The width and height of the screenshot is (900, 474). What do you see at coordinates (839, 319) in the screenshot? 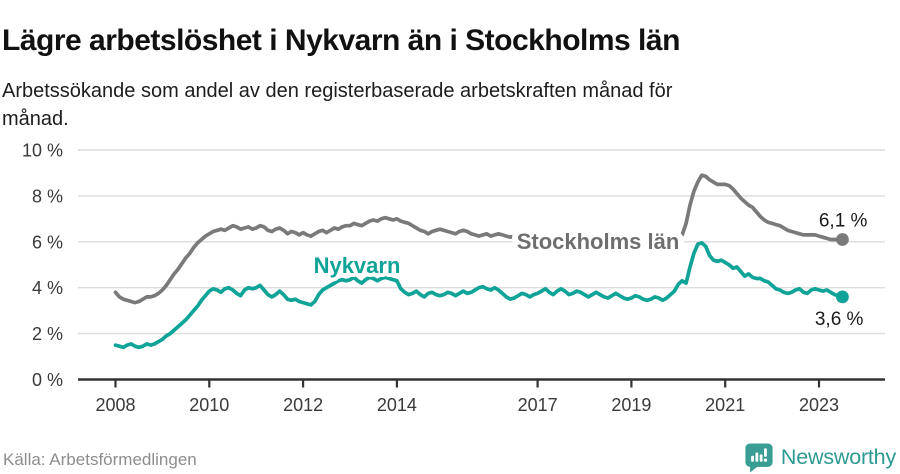
I see `end-value-label-nykvarn: 3,6 %` at bounding box center [839, 319].